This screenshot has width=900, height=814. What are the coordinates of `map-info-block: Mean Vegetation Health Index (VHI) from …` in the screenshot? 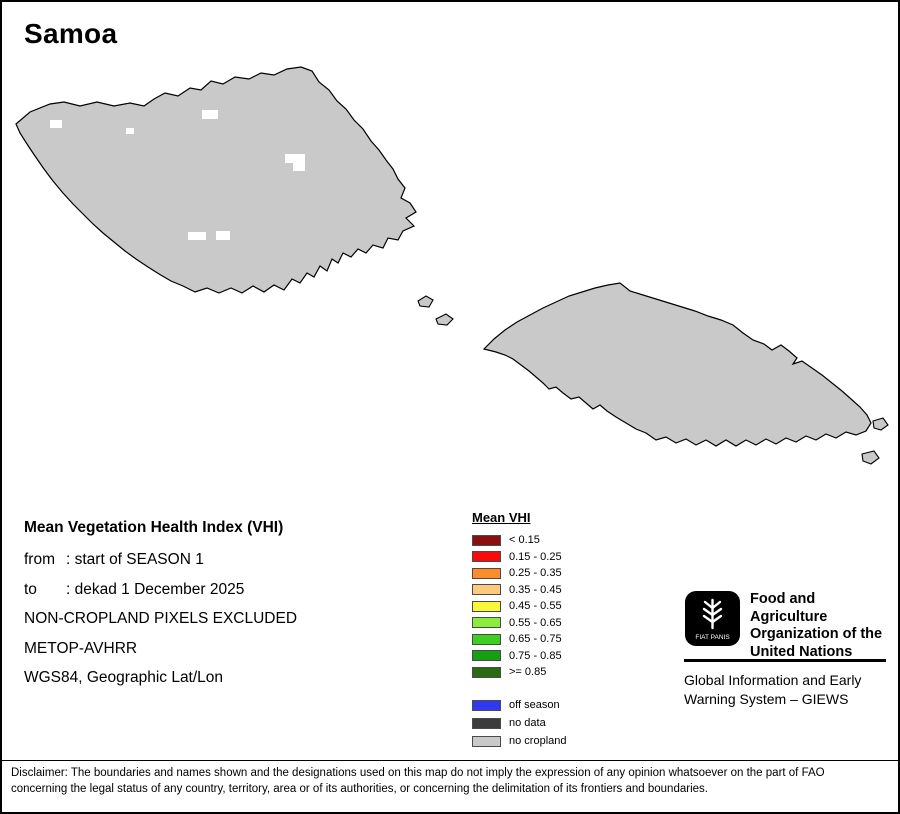 It's located at (160, 609).